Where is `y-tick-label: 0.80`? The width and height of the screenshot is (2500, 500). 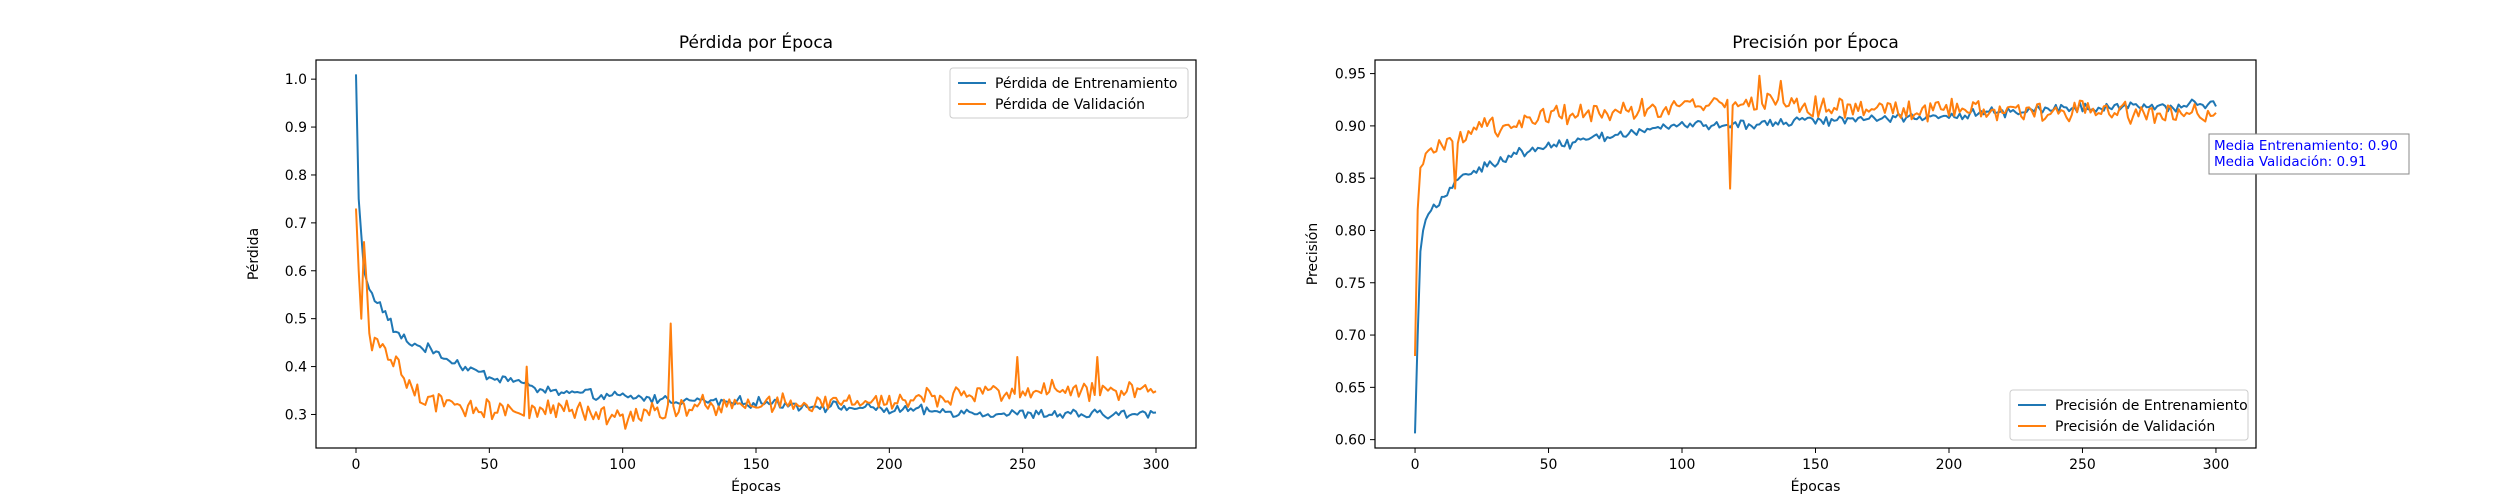 y-tick-label: 0.80 is located at coordinates (1350, 231).